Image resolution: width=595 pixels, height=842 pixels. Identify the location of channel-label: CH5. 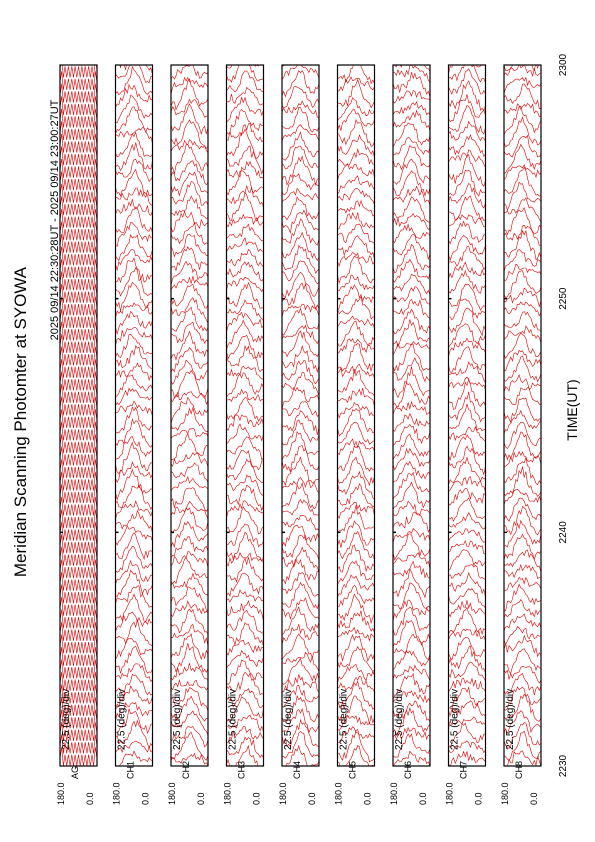
(353, 770).